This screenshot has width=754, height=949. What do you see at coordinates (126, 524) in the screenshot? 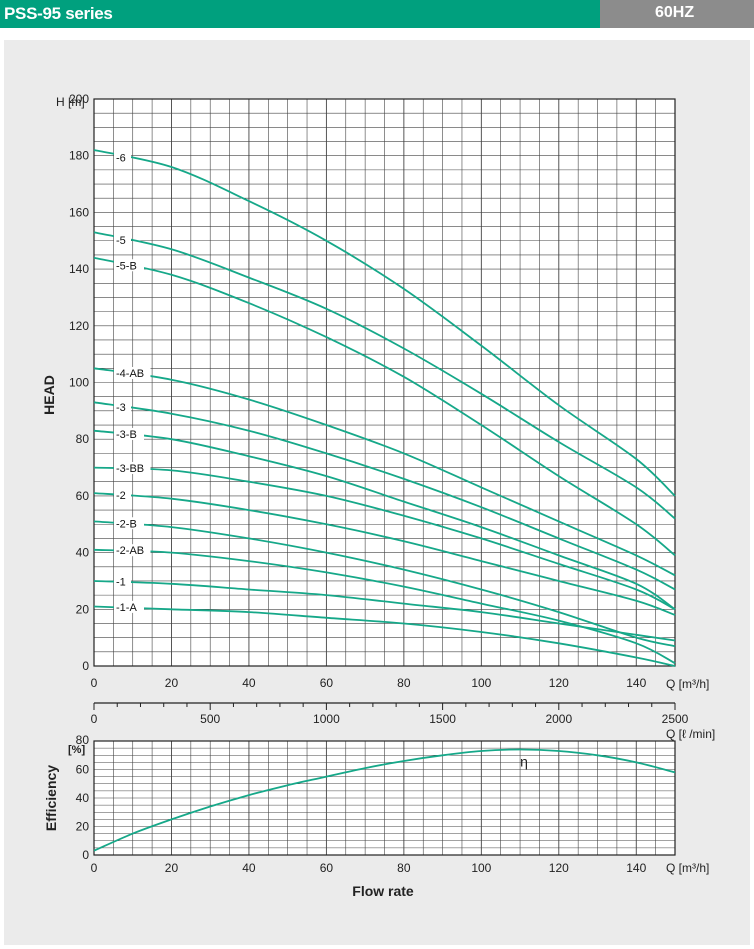
I see `series-label-2-B: -2-B` at bounding box center [126, 524].